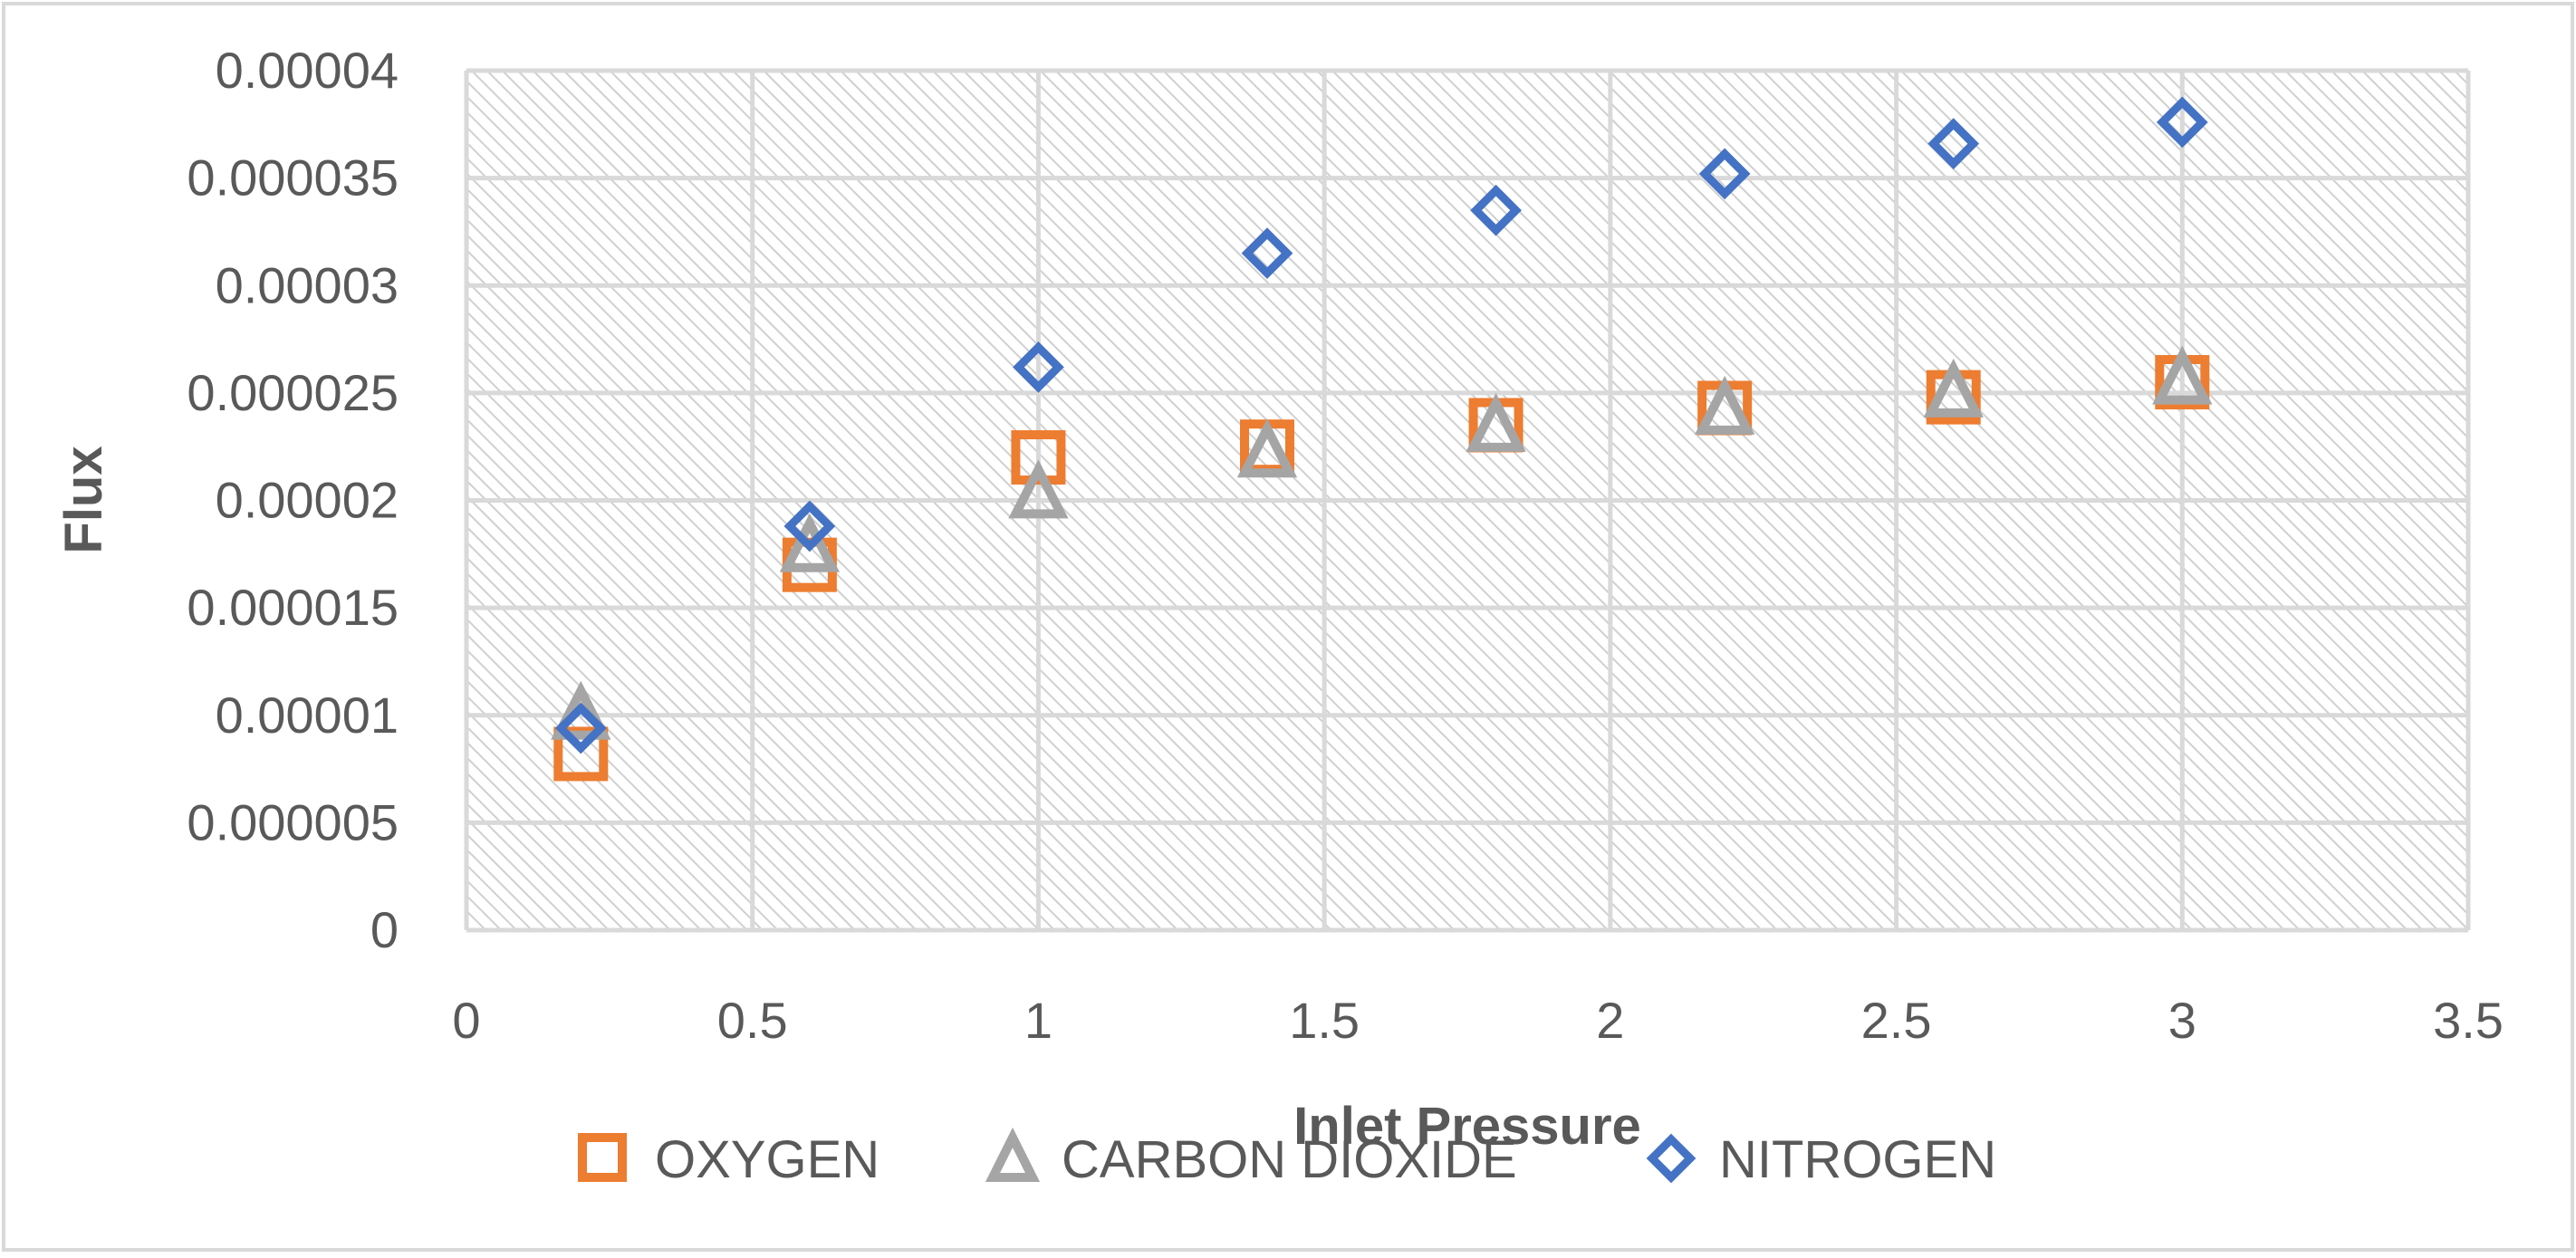  I want to click on legend-label-carbon-dioxide: CARBON DIOXIDE, so click(1289, 1159).